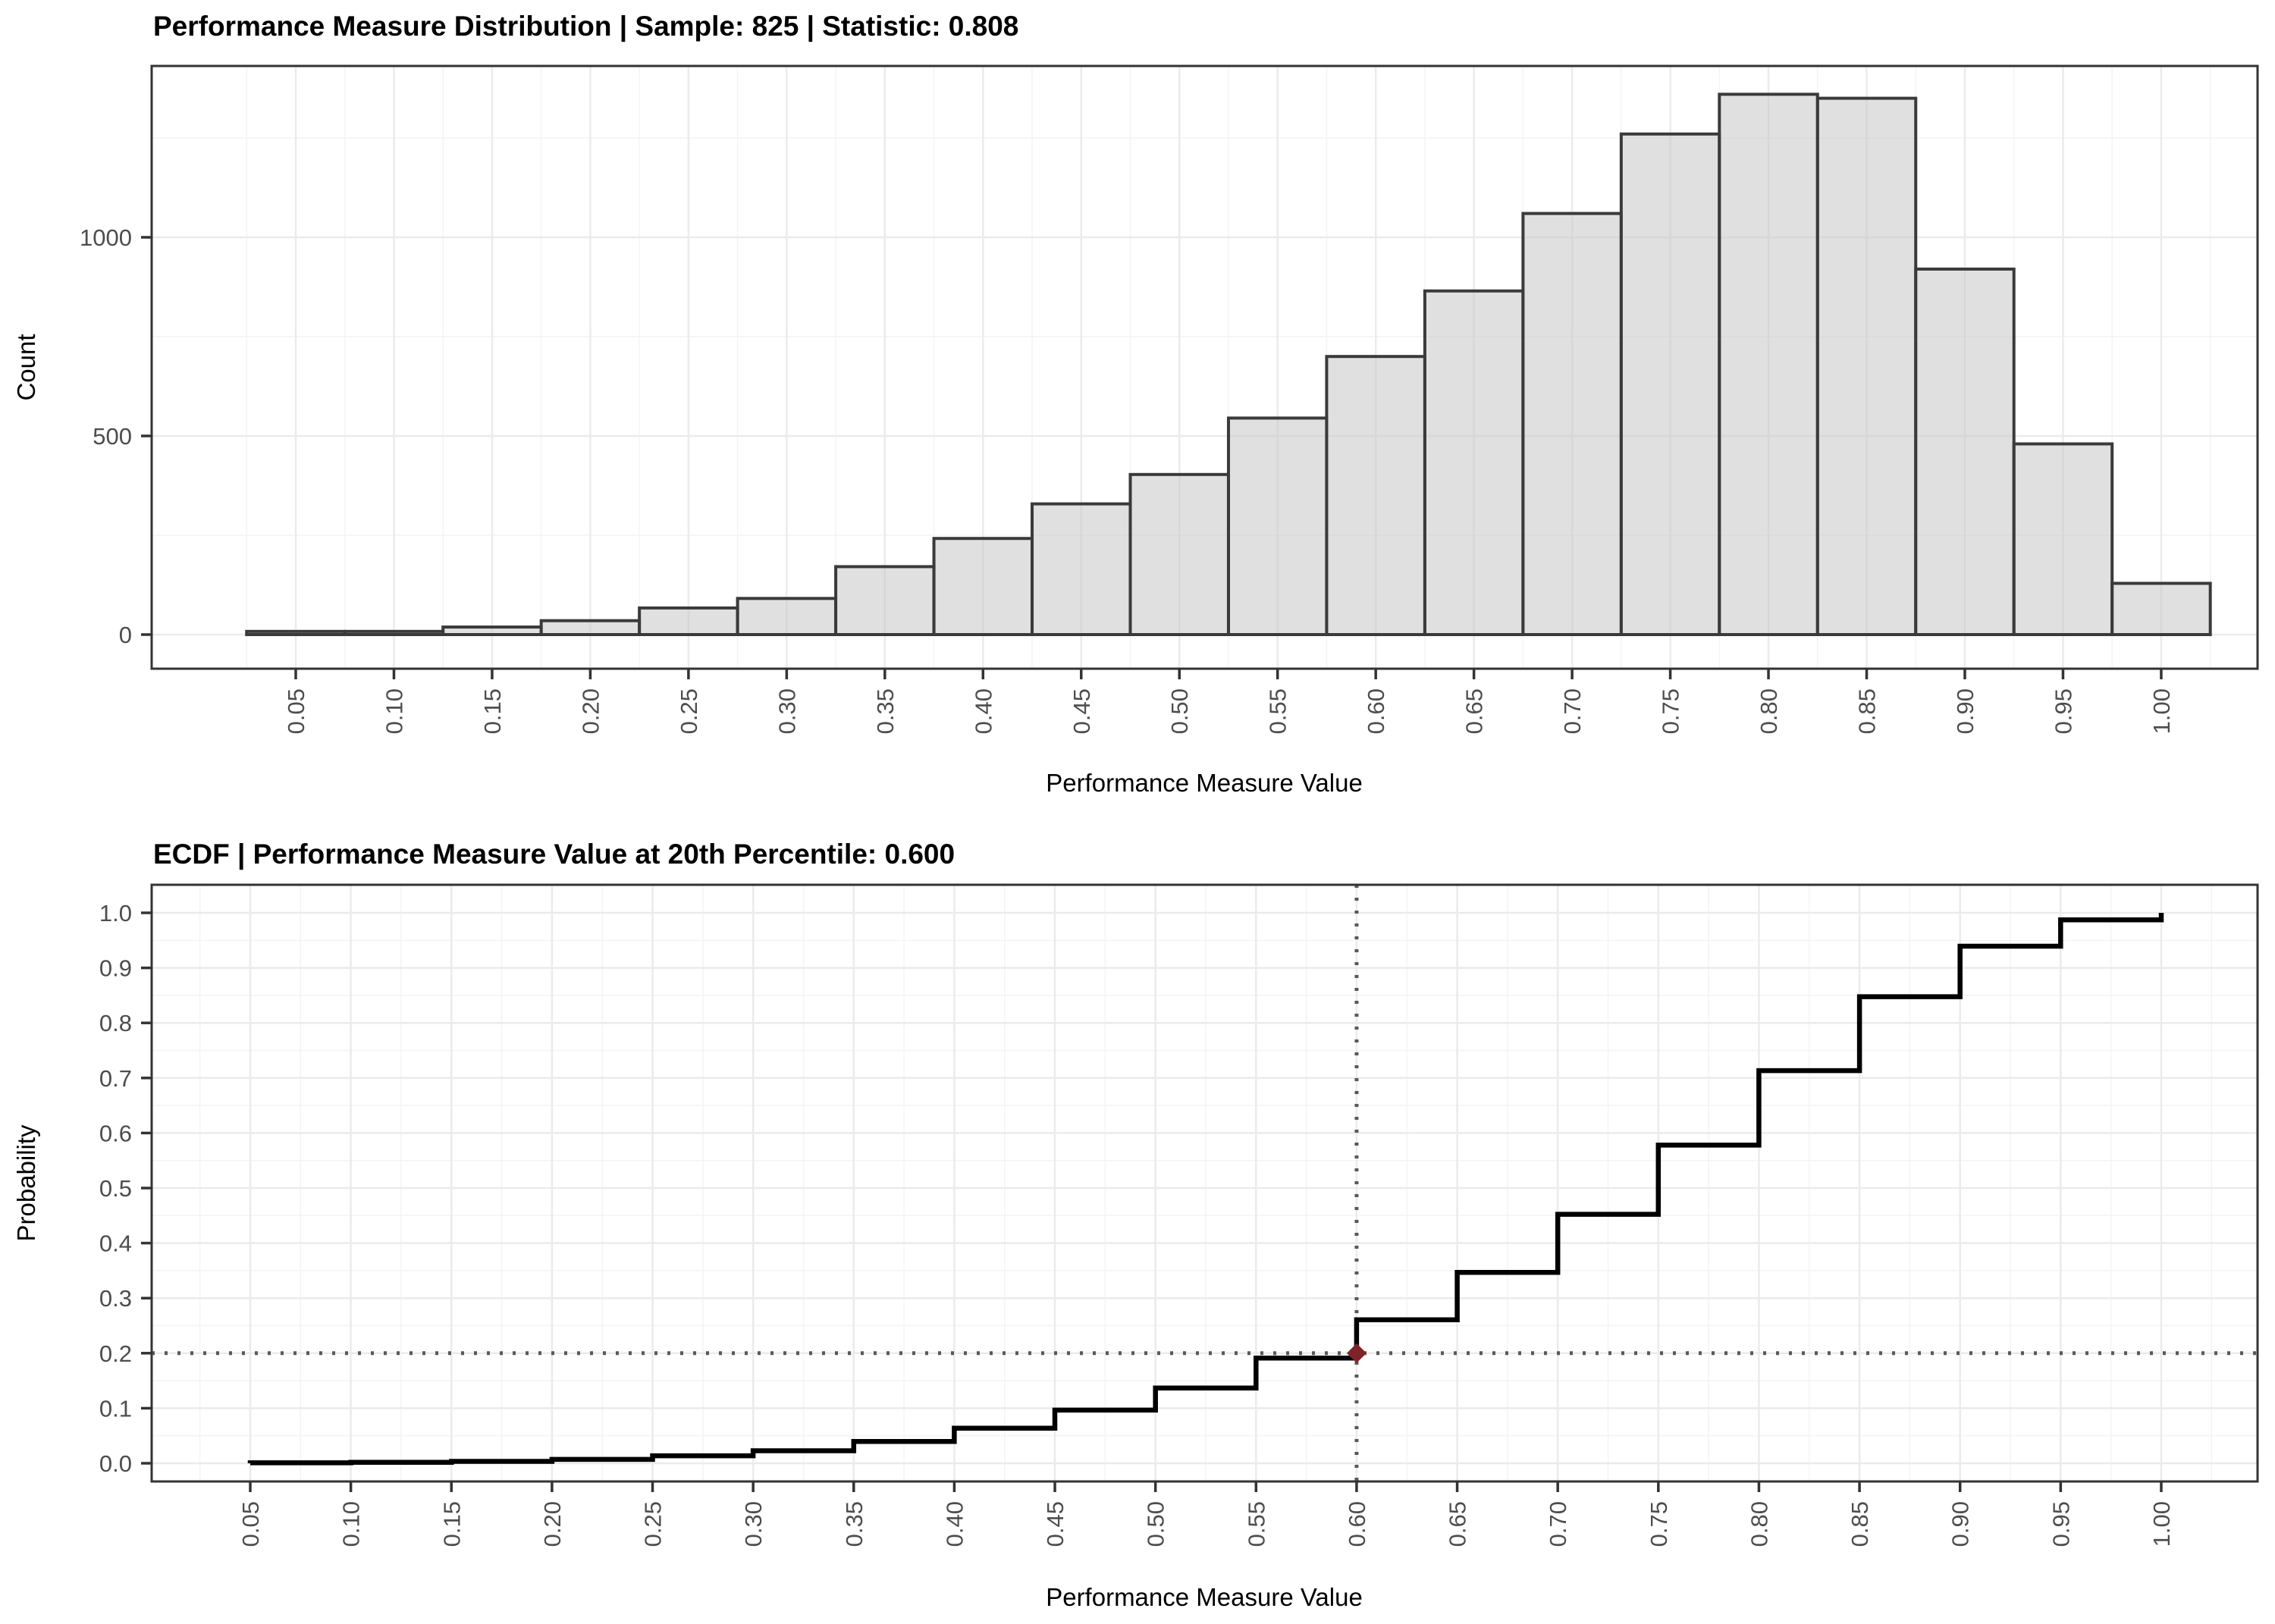  What do you see at coordinates (1356, 1353) in the screenshot?
I see `percentile-point` at bounding box center [1356, 1353].